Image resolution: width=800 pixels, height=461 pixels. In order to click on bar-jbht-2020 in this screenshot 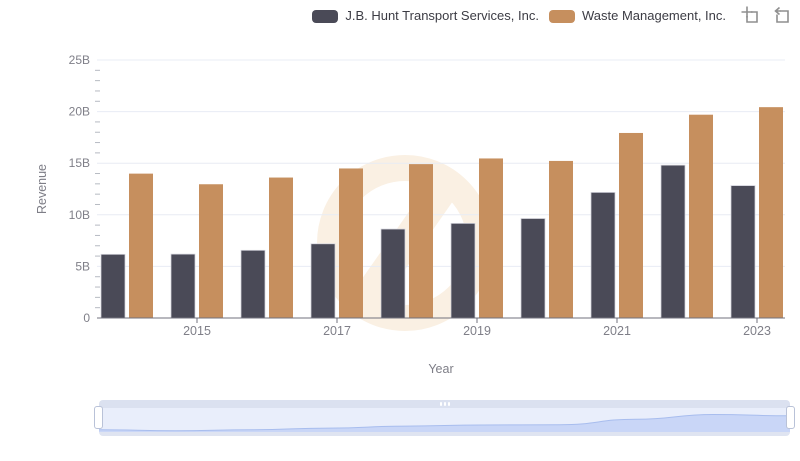, I will do `click(533, 268)`.